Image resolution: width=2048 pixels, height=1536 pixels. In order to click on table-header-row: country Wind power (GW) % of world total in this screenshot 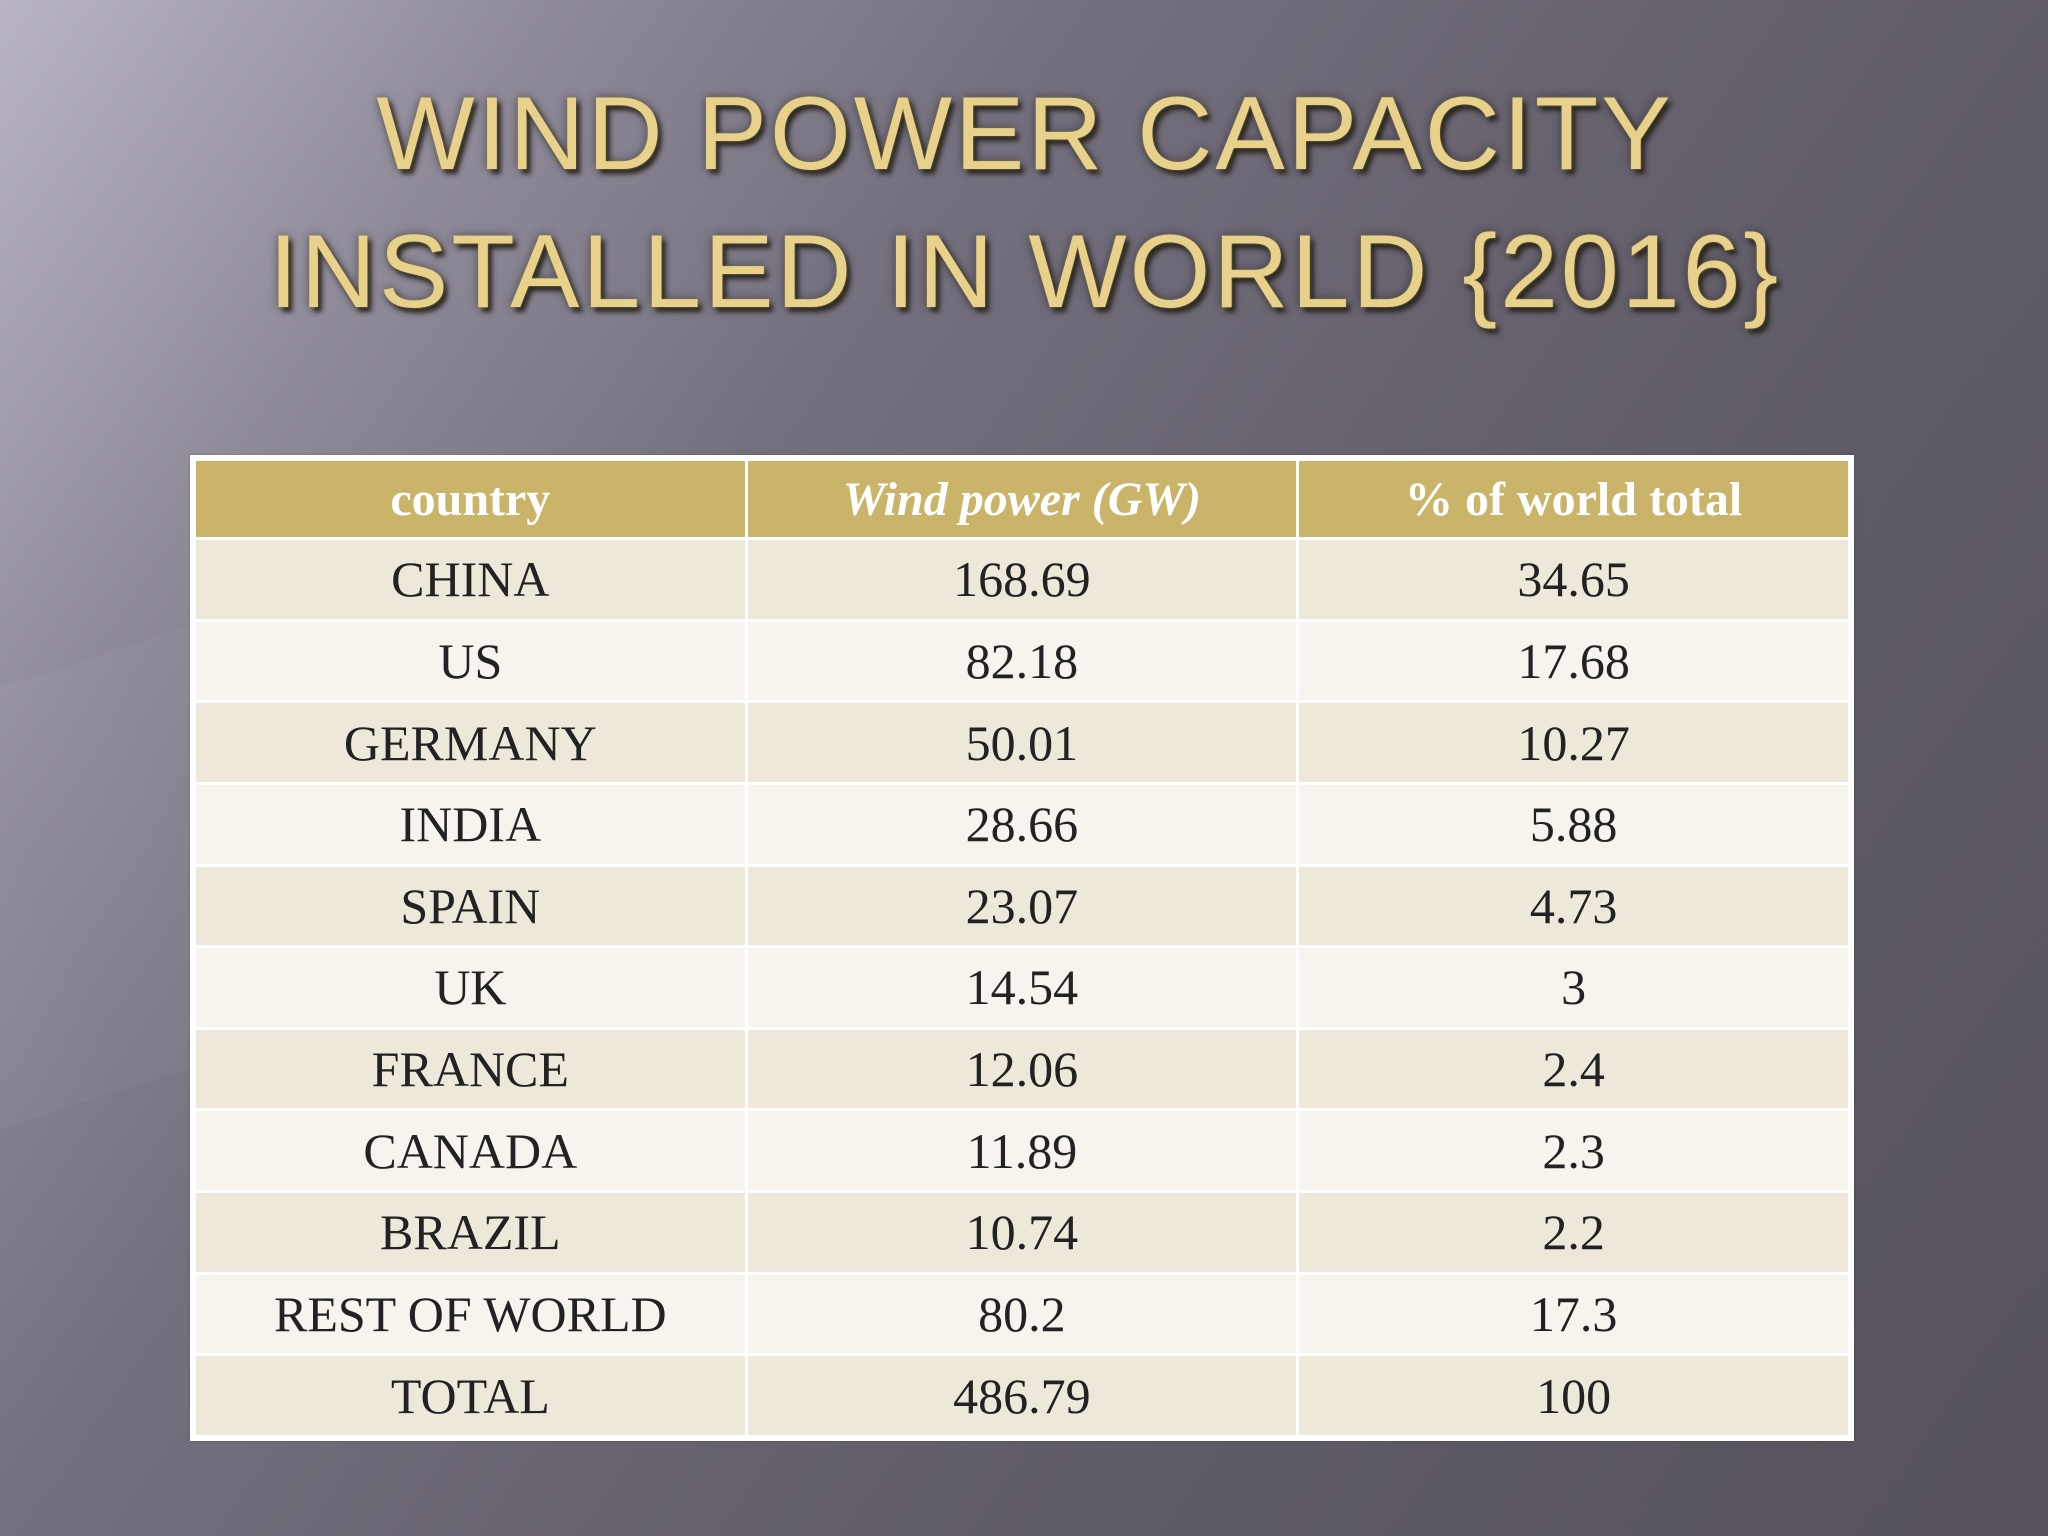, I will do `click(1022, 499)`.